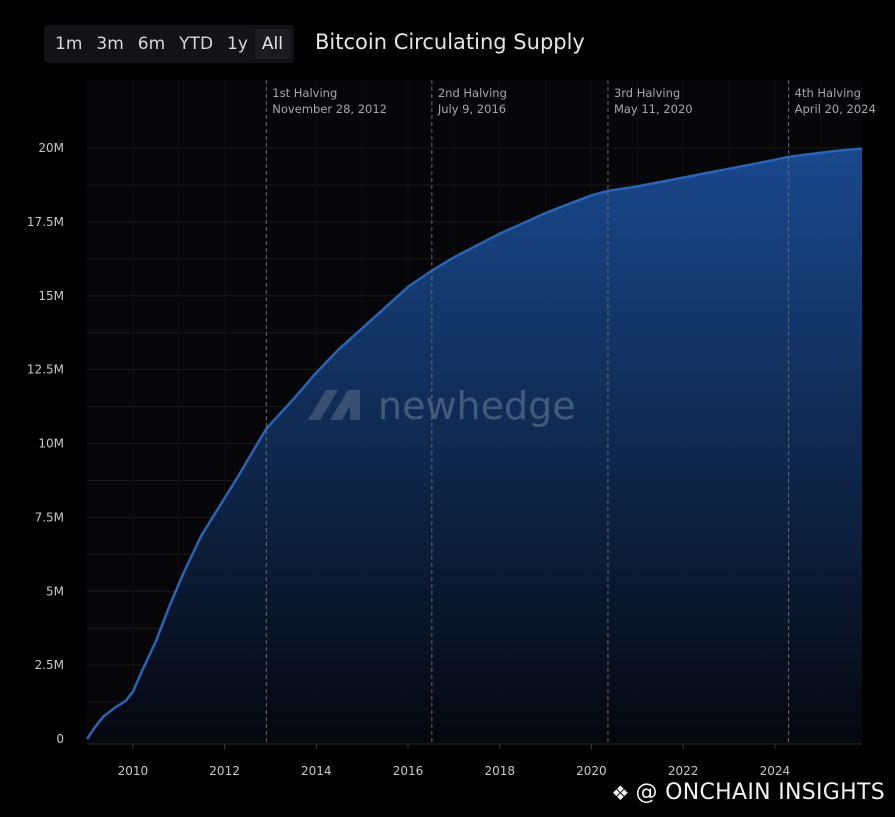 The width and height of the screenshot is (895, 817). I want to click on range-1y-button: 1y, so click(237, 44).